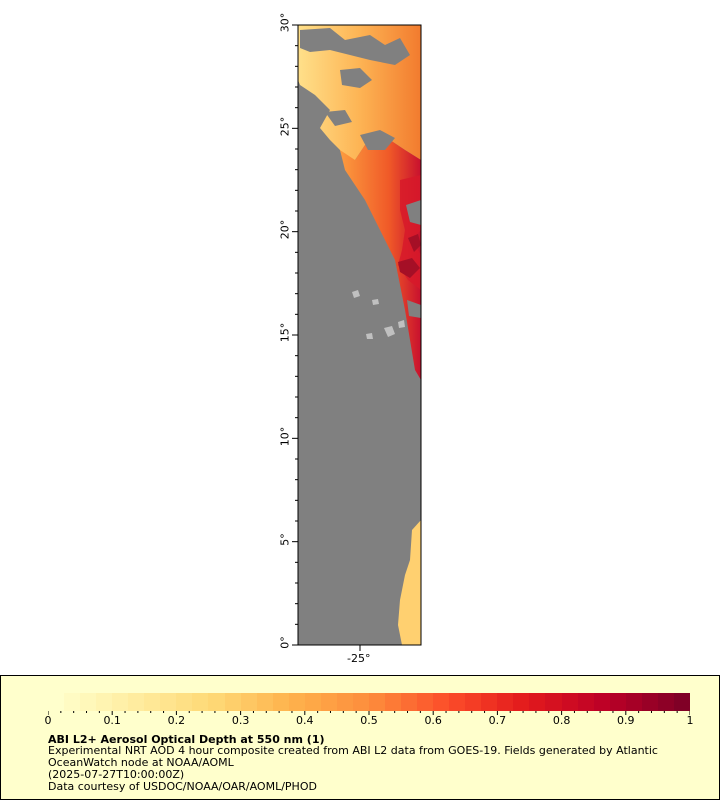 This screenshot has height=800, width=720. I want to click on lat-label-15: 15°, so click(285, 332).